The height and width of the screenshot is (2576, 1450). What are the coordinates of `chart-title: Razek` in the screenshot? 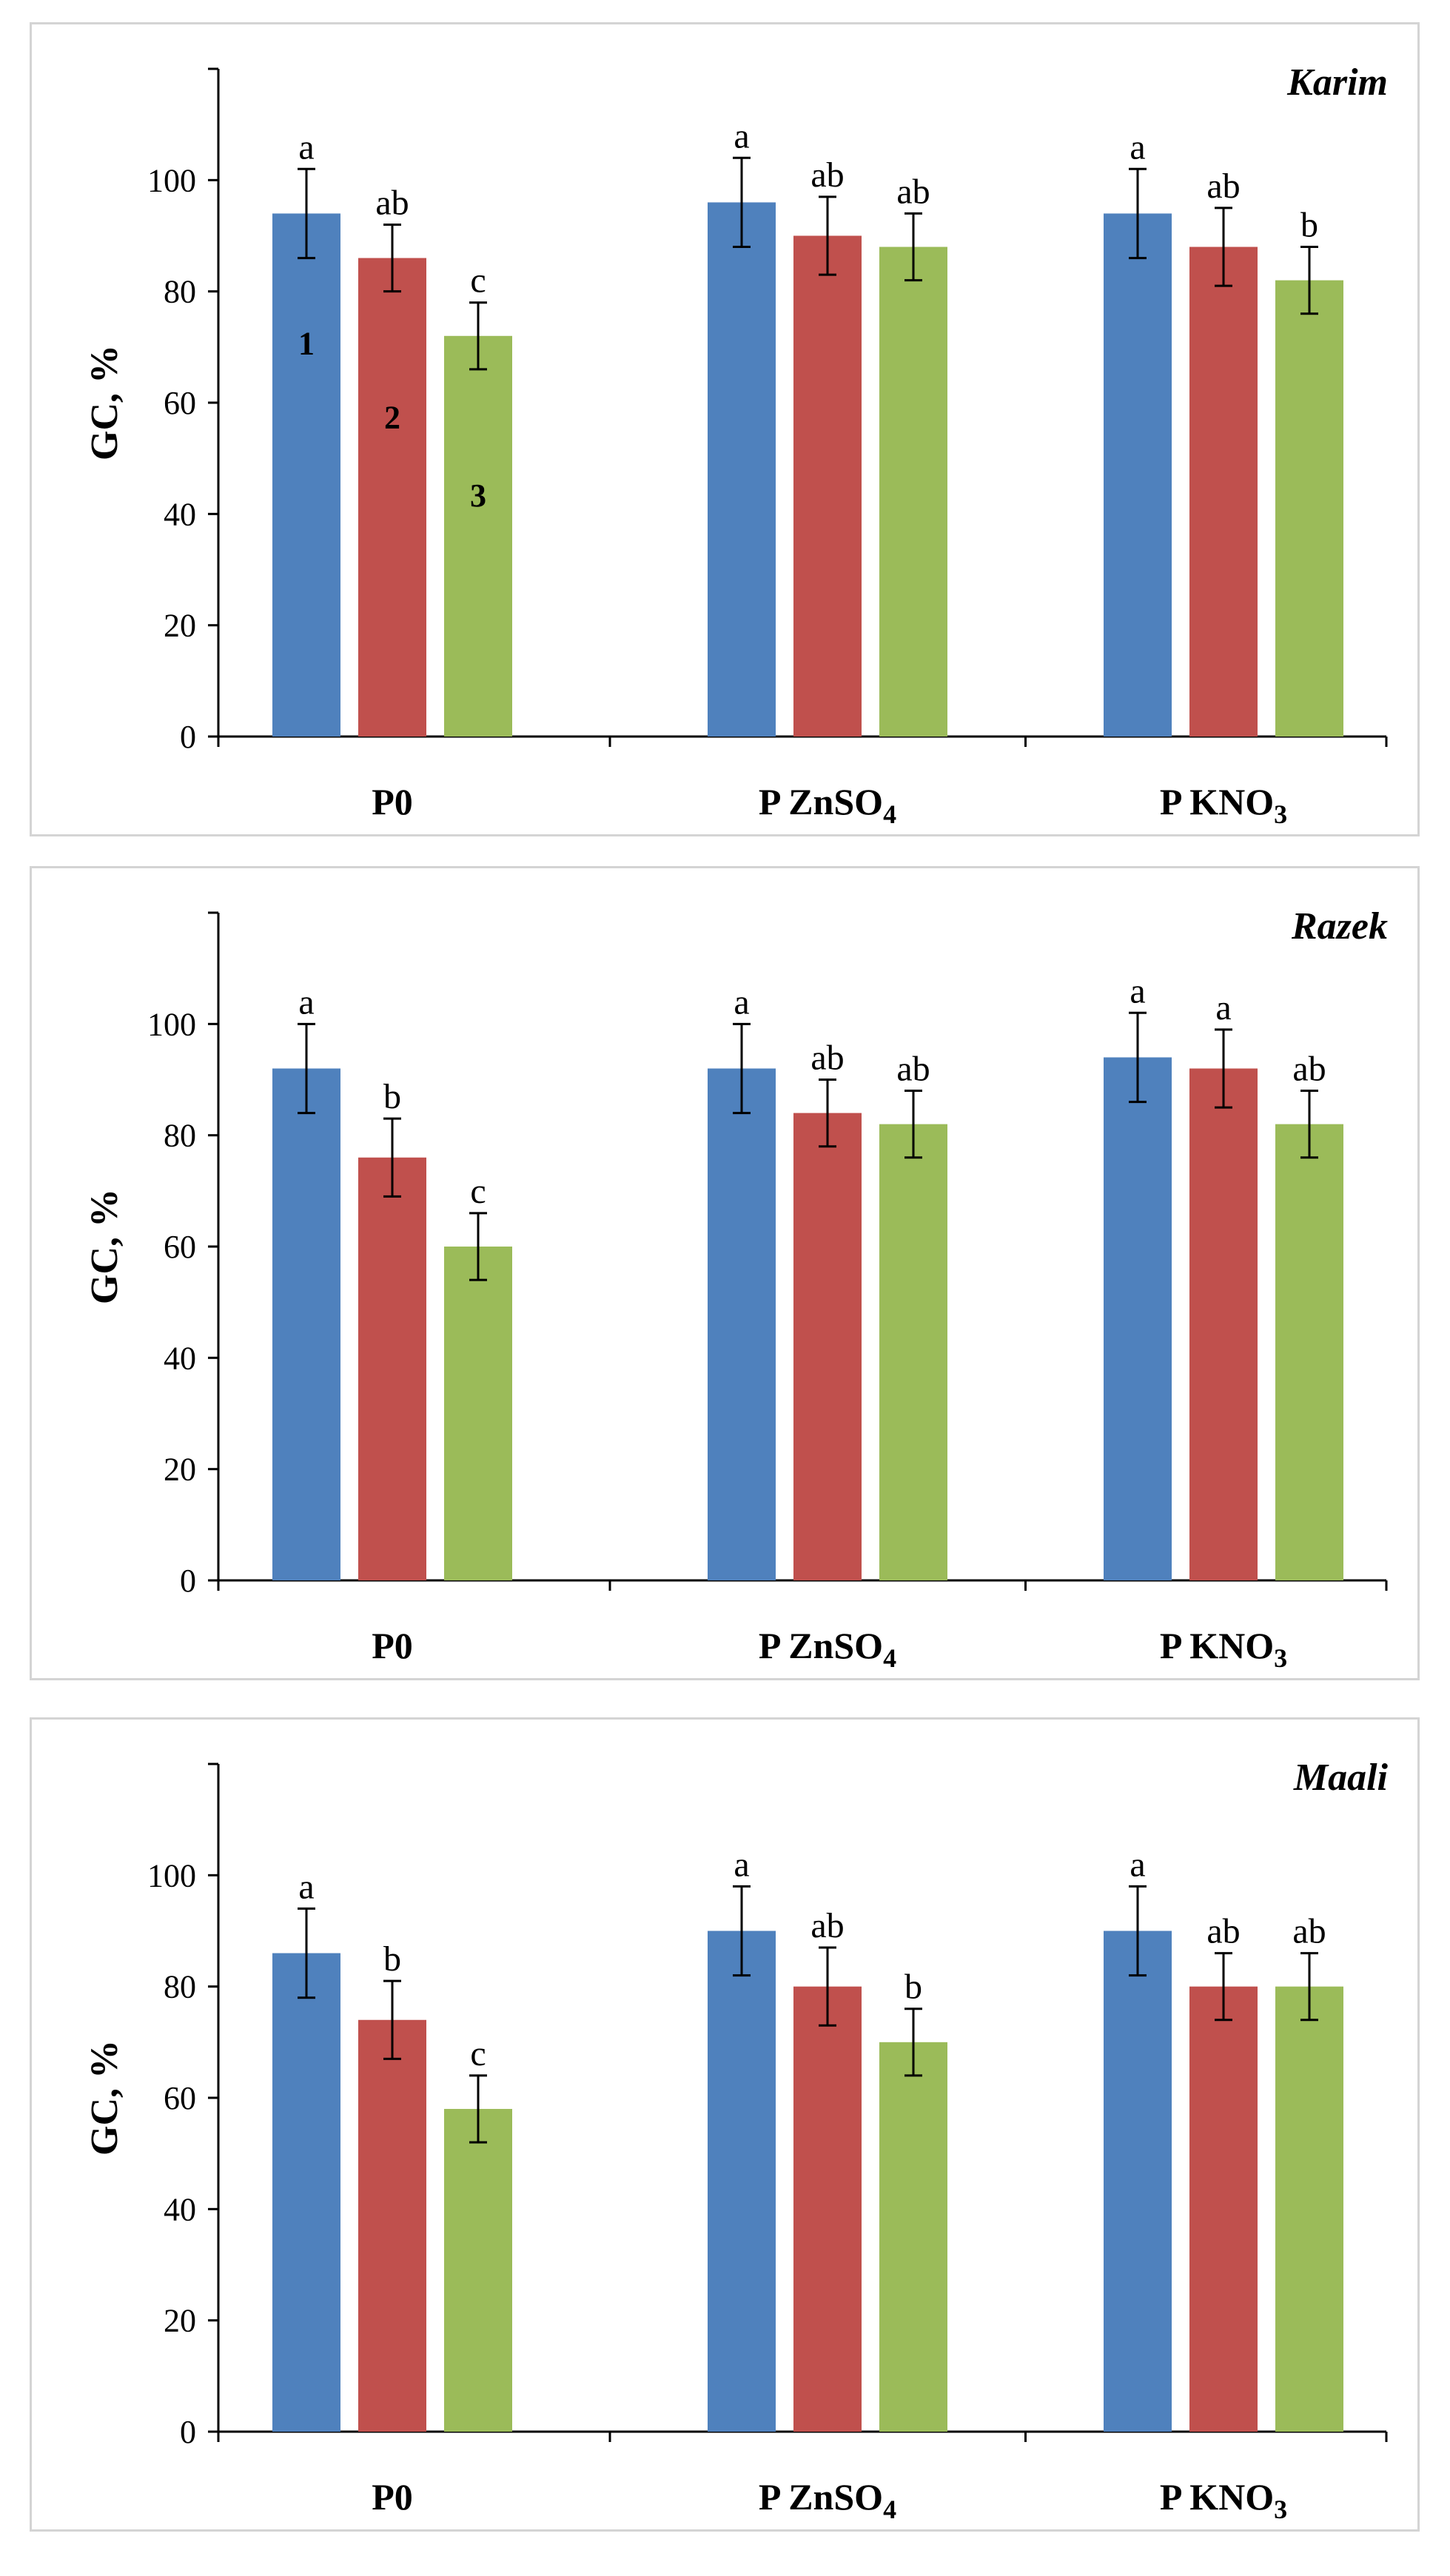 It's located at (1339, 926).